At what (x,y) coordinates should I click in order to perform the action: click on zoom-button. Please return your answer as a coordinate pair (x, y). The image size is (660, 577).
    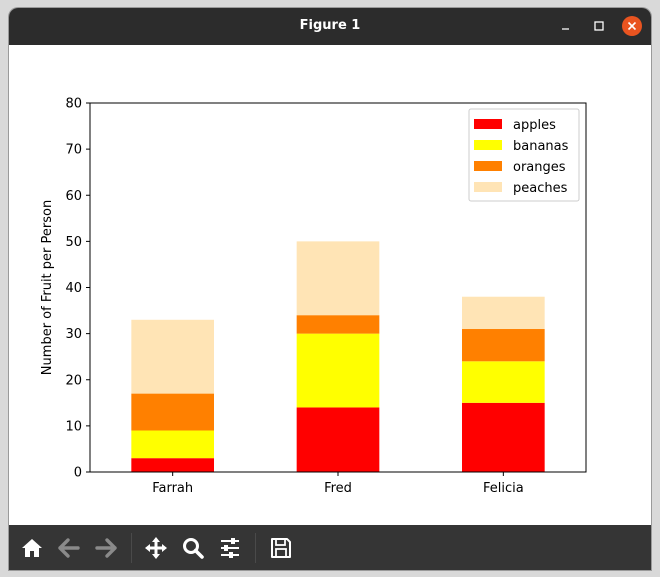
    Looking at the image, I should click on (193, 548).